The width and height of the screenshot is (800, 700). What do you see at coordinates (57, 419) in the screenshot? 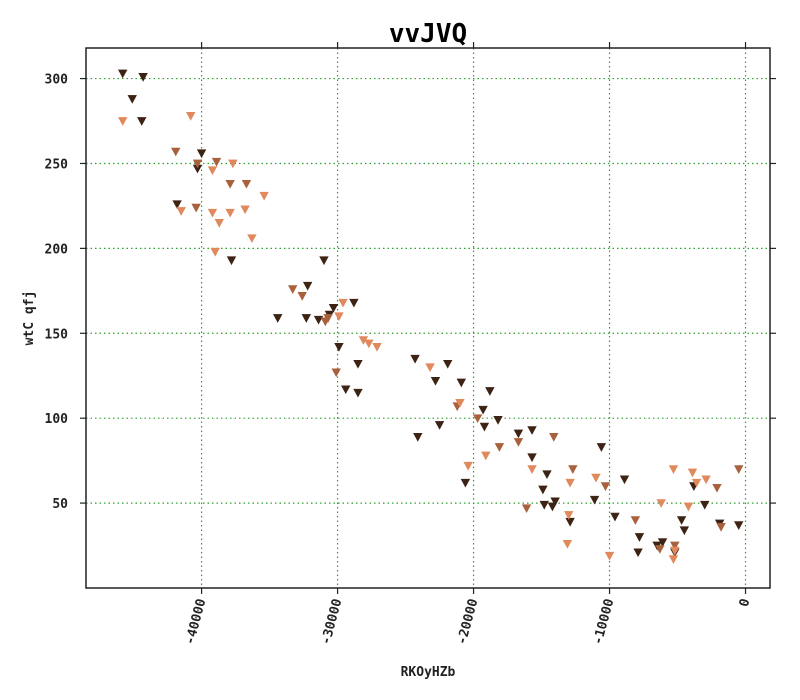
I see `y-tick-label: 100` at bounding box center [57, 419].